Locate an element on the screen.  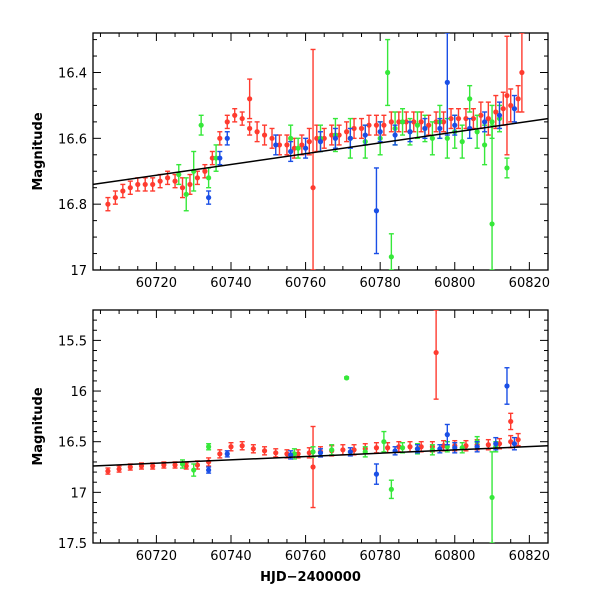
x-axis-title: HJD−2400000 is located at coordinates (310, 577).